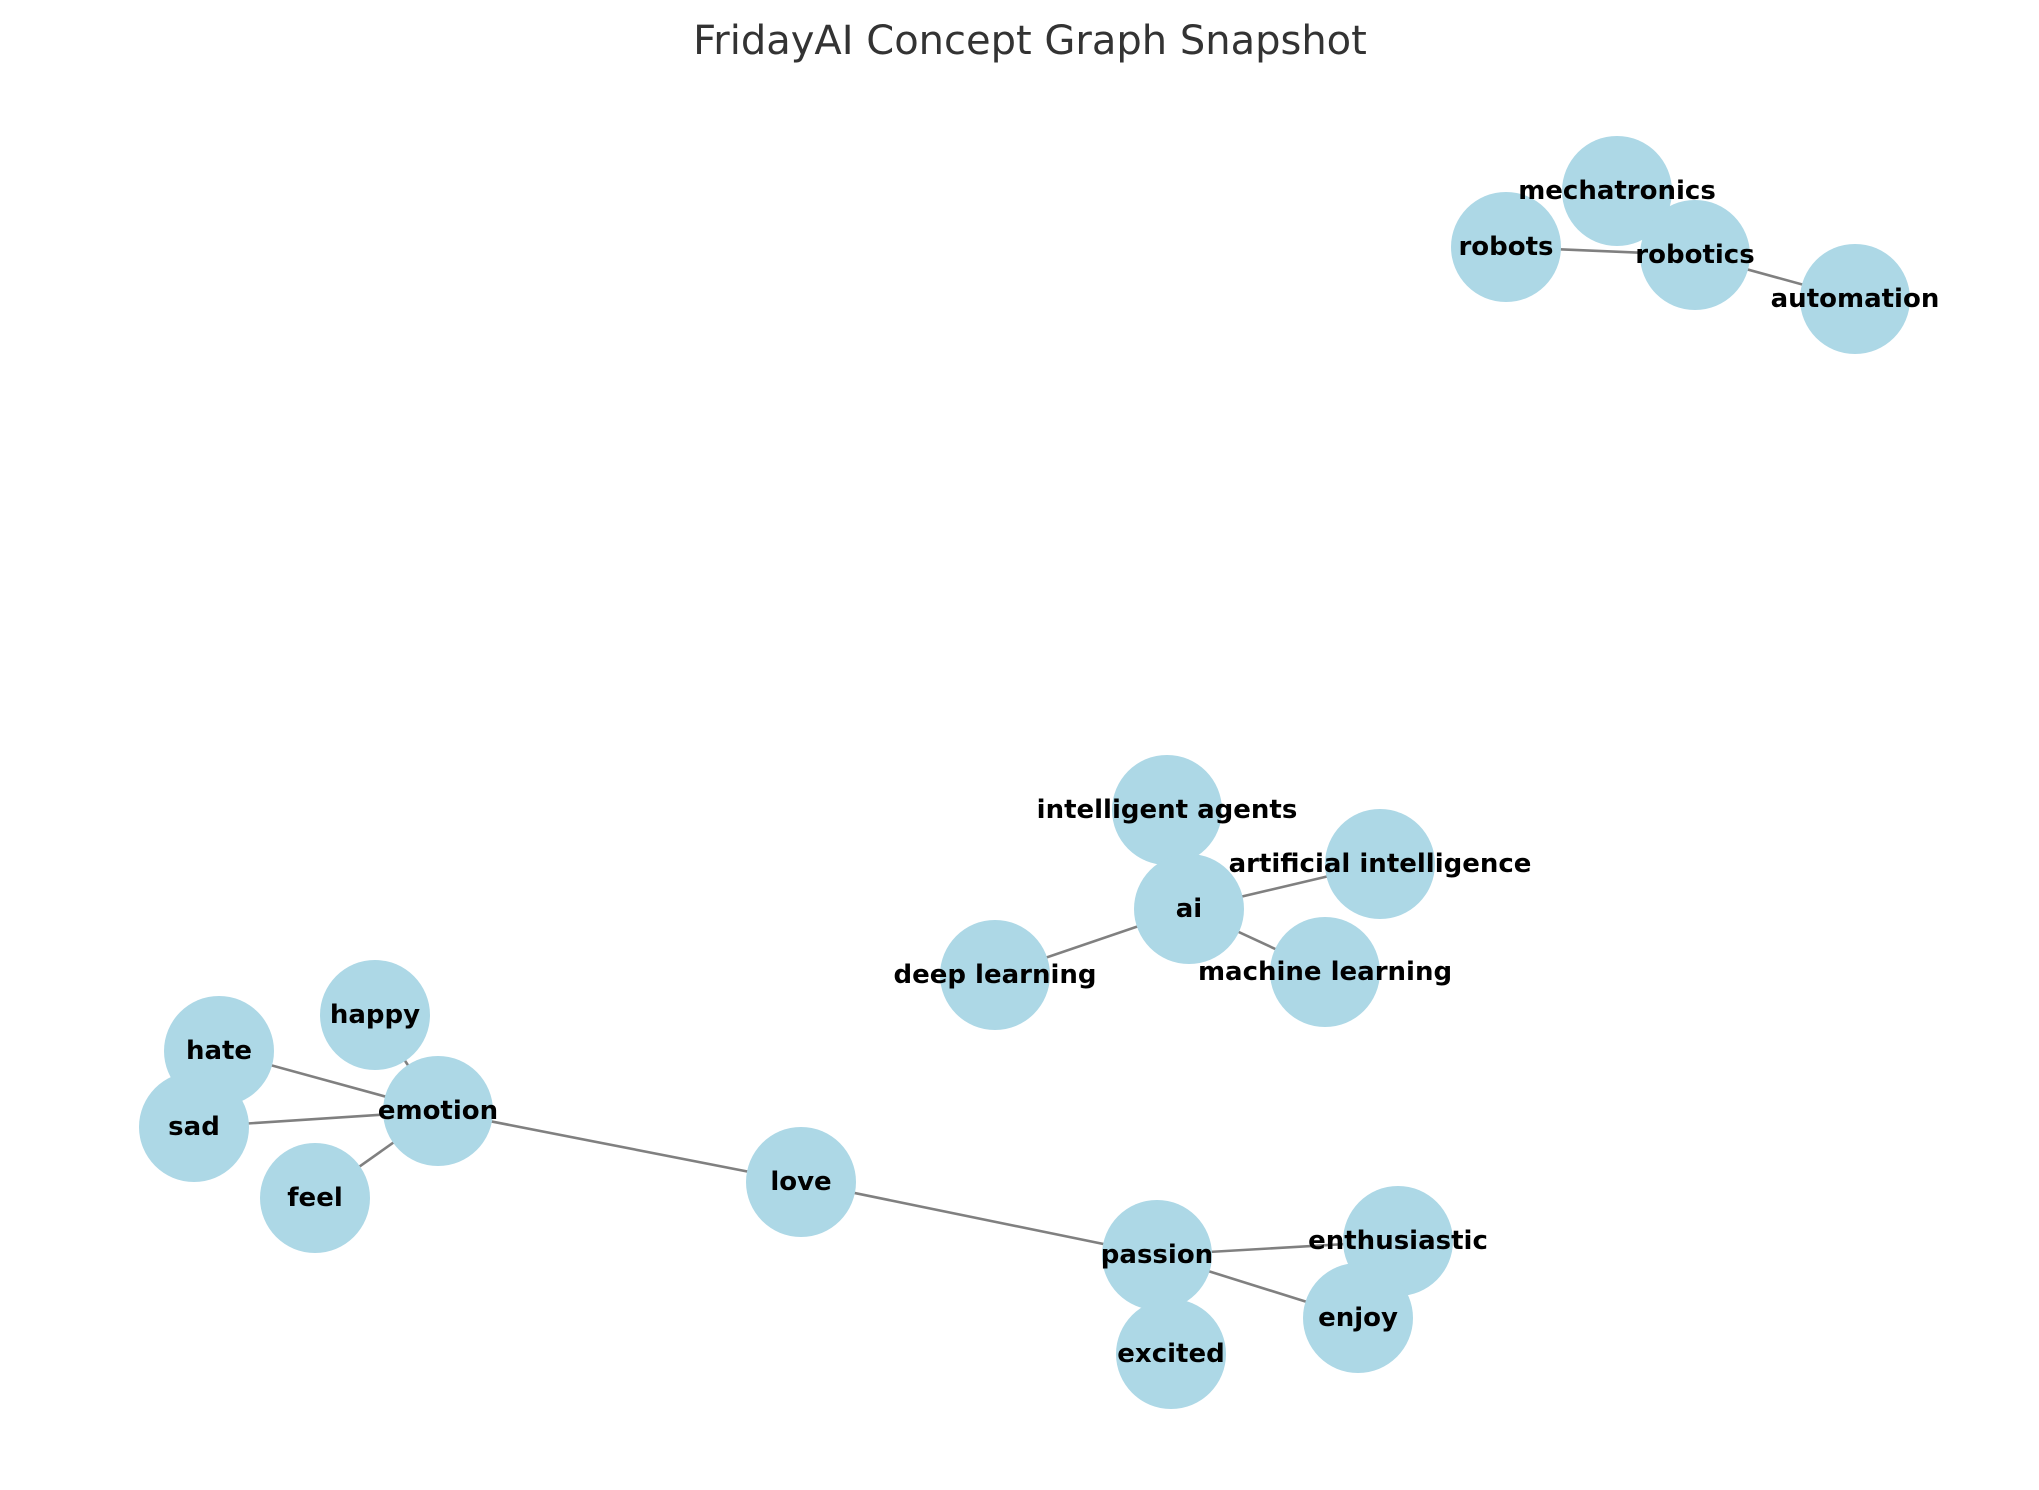 Image resolution: width=2039 pixels, height=1490 pixels. I want to click on node-label-robotics: robotics, so click(1694, 255).